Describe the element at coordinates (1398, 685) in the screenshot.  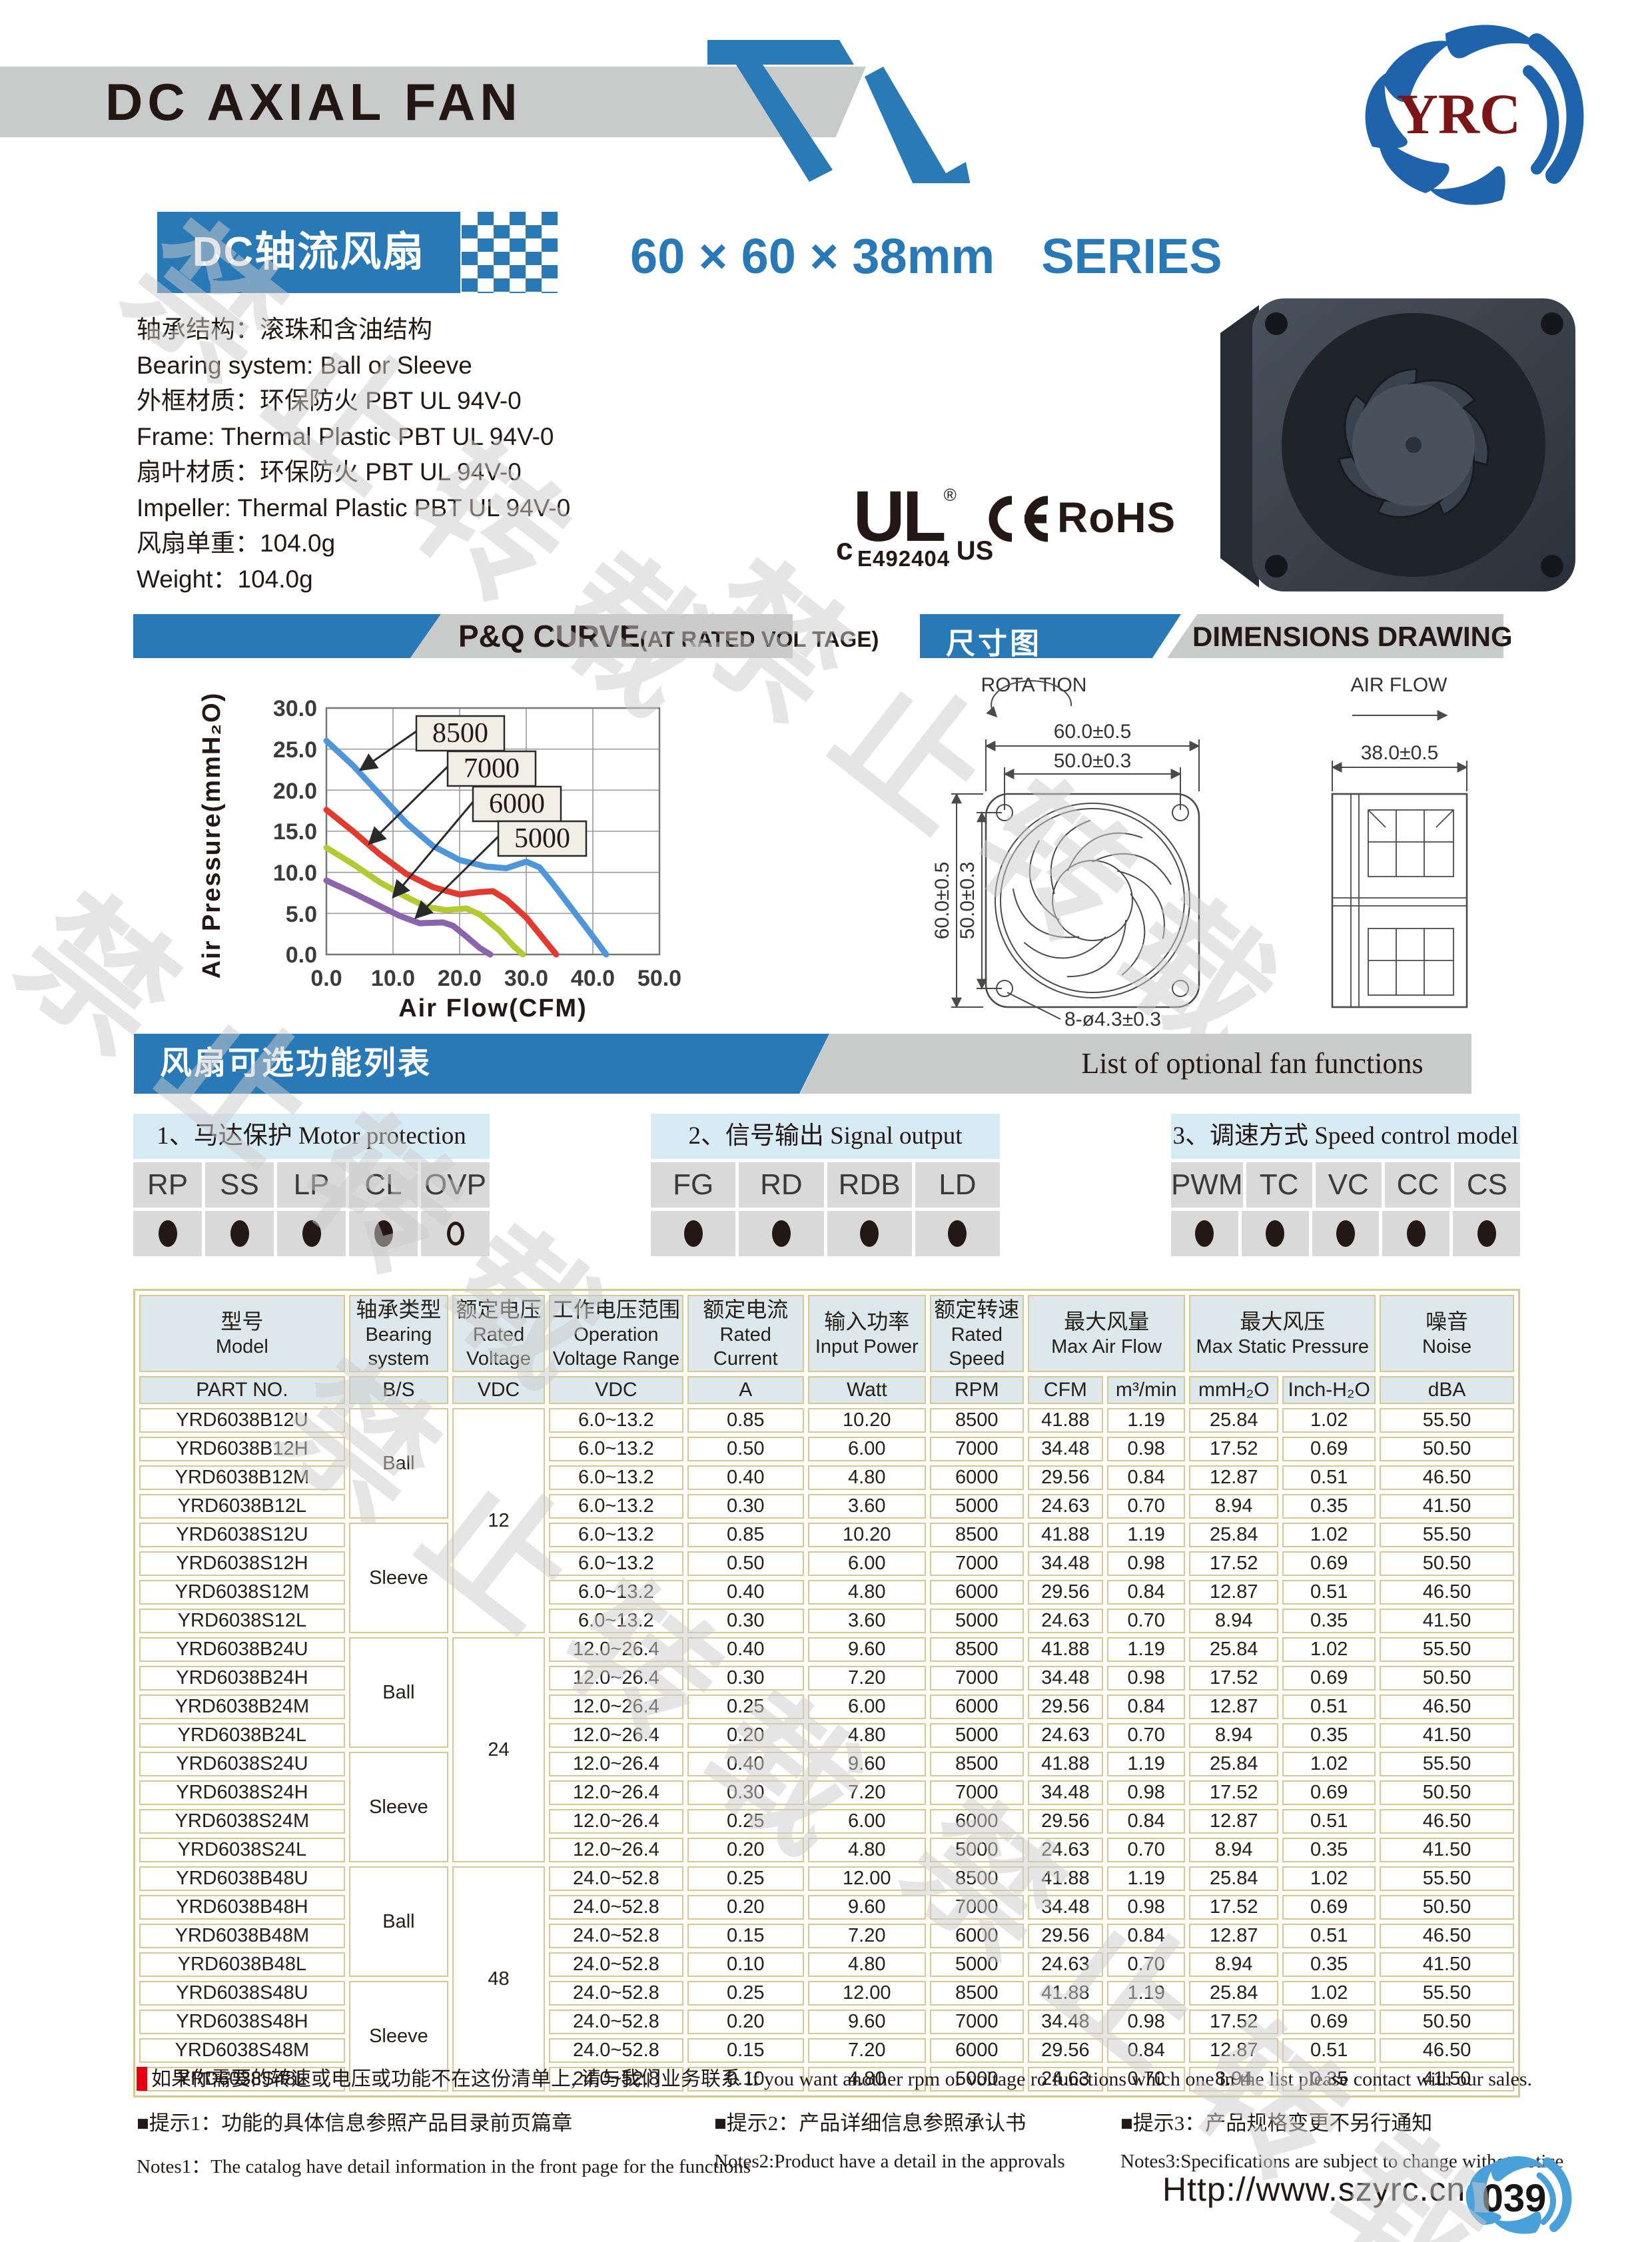
I see `airflow-label: AIR FLOW` at that location.